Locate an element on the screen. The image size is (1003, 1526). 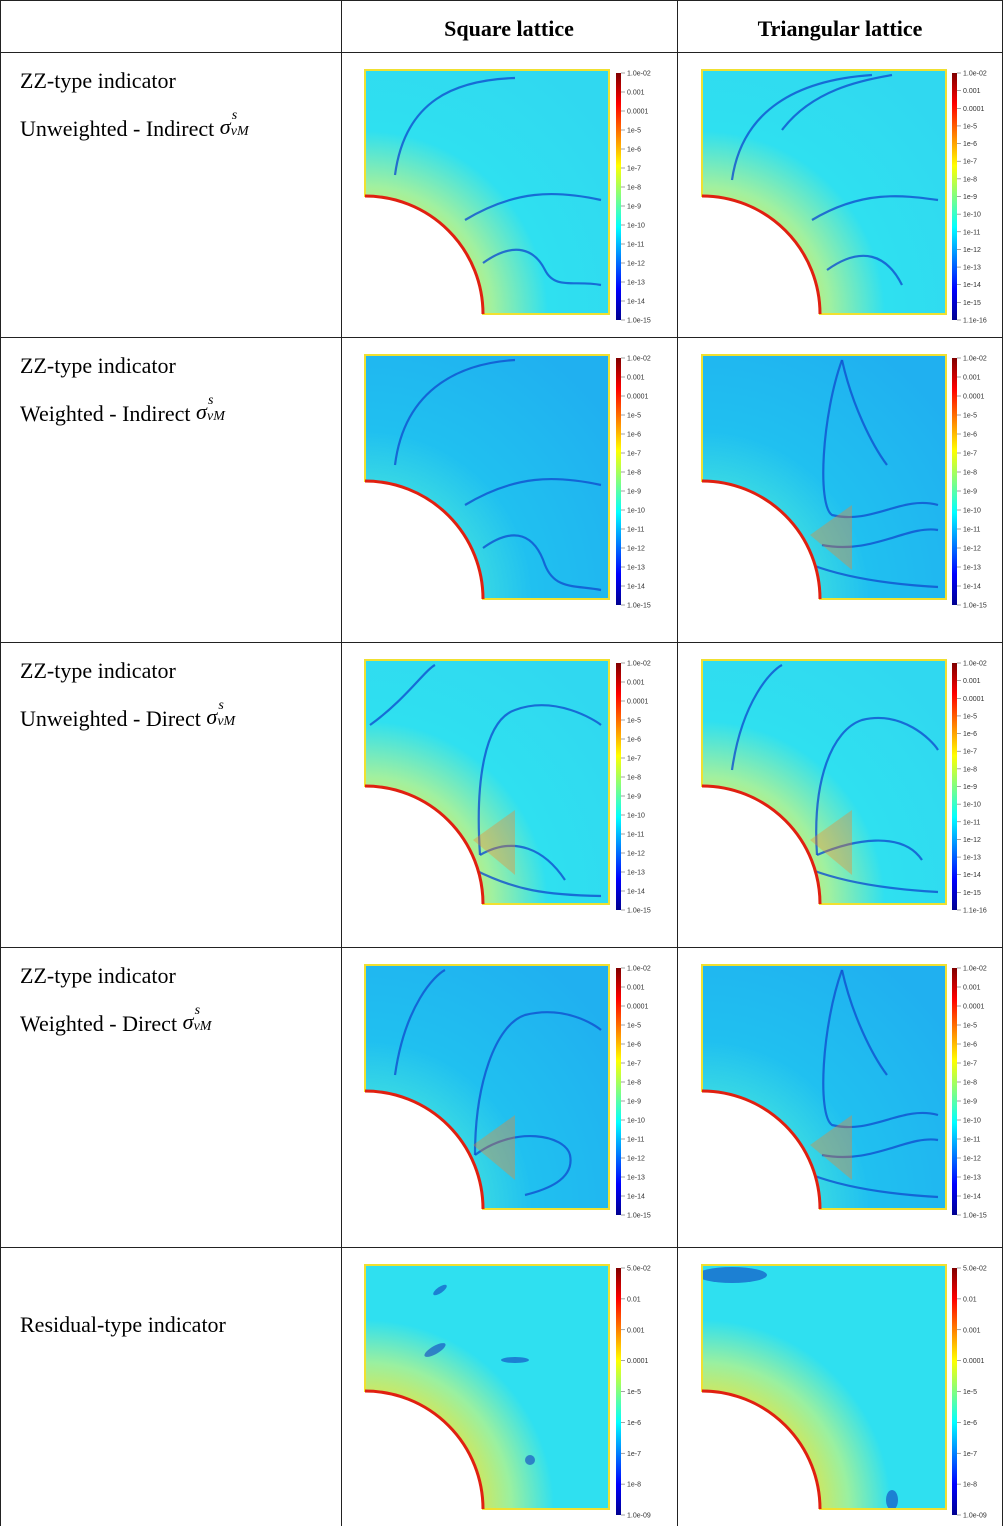
colorbar-label: 0.01 is located at coordinates (970, 1299).